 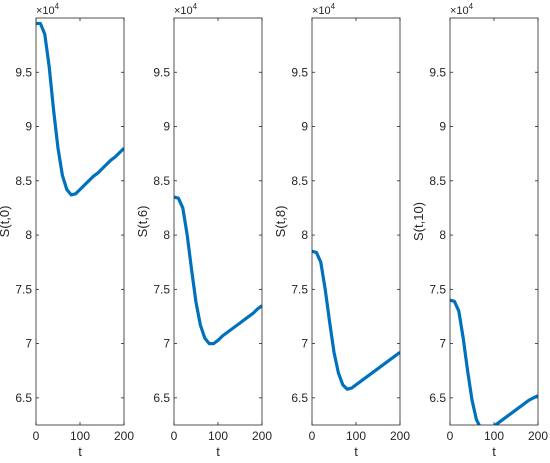 What do you see at coordinates (418, 221) in the screenshot?
I see `y-axis-label: S(t,10)` at bounding box center [418, 221].